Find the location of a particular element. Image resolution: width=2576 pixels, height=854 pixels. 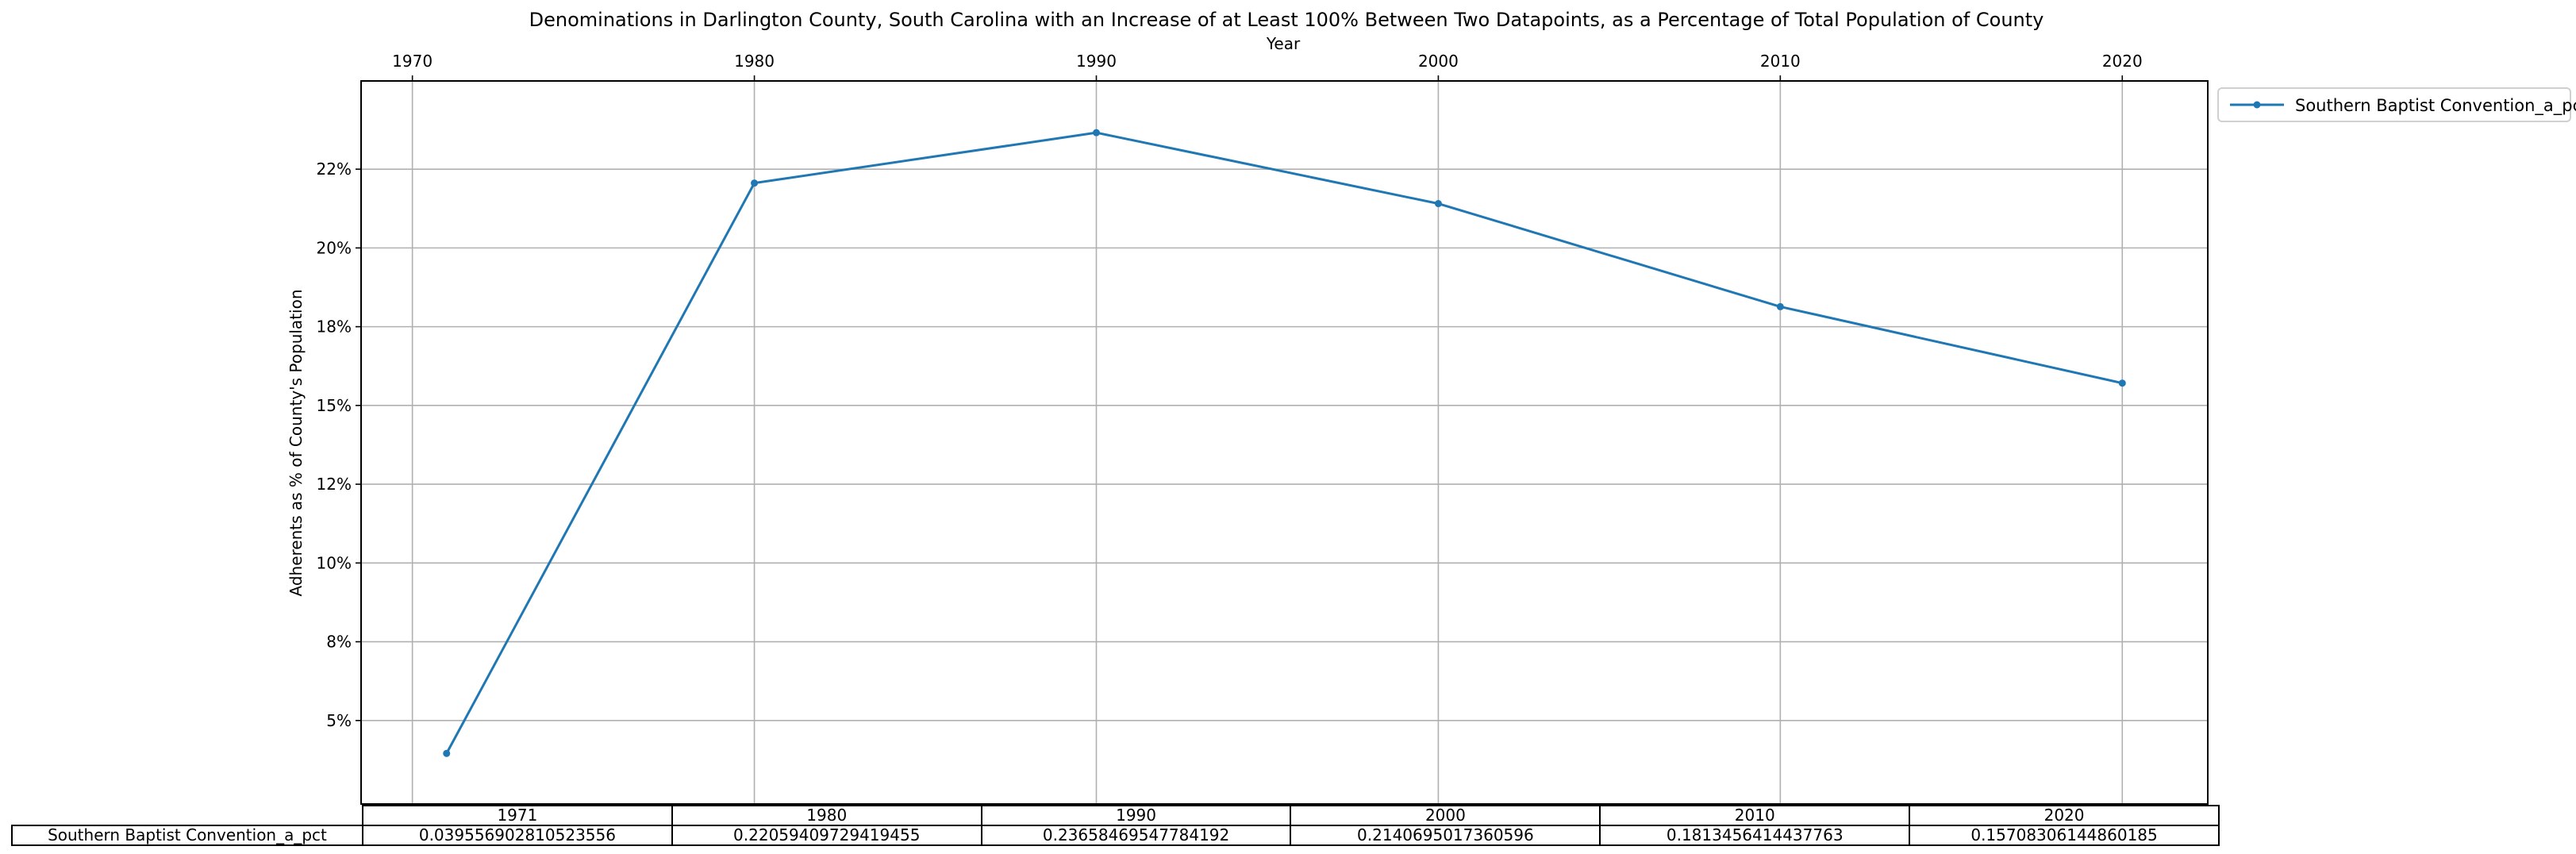

y-tick-label: 18% is located at coordinates (334, 327).